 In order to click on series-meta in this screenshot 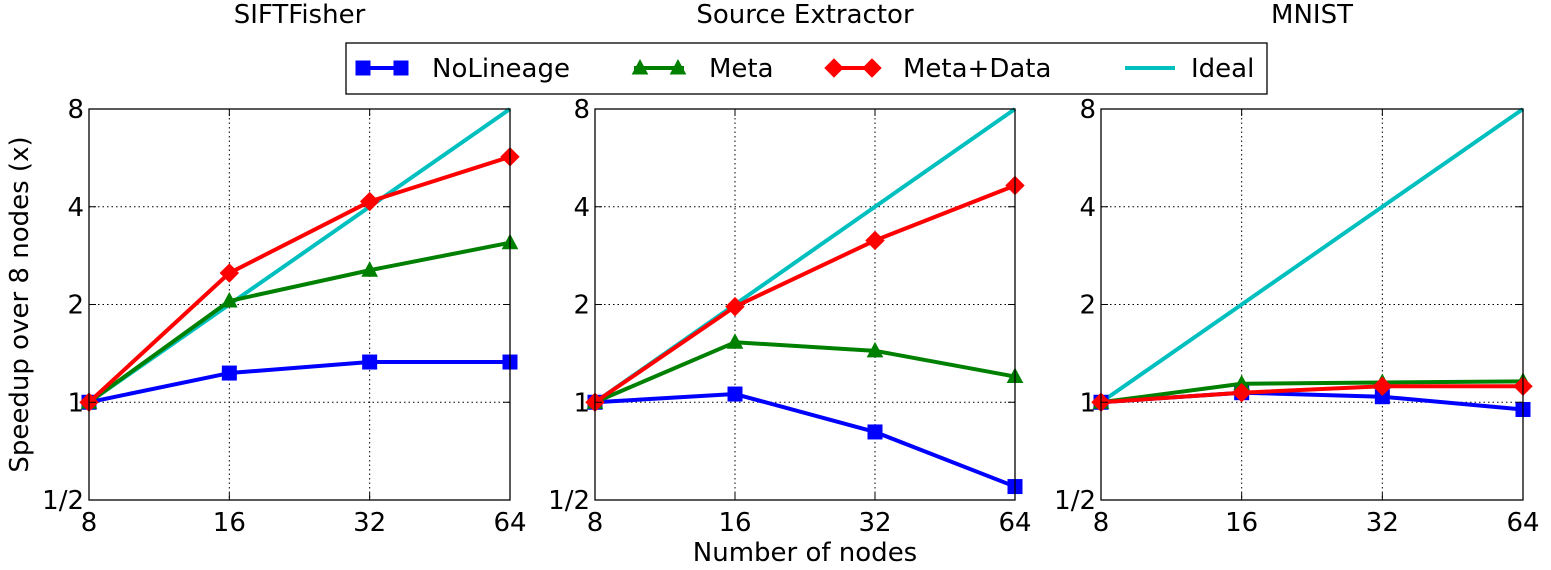, I will do `click(299, 321)`.